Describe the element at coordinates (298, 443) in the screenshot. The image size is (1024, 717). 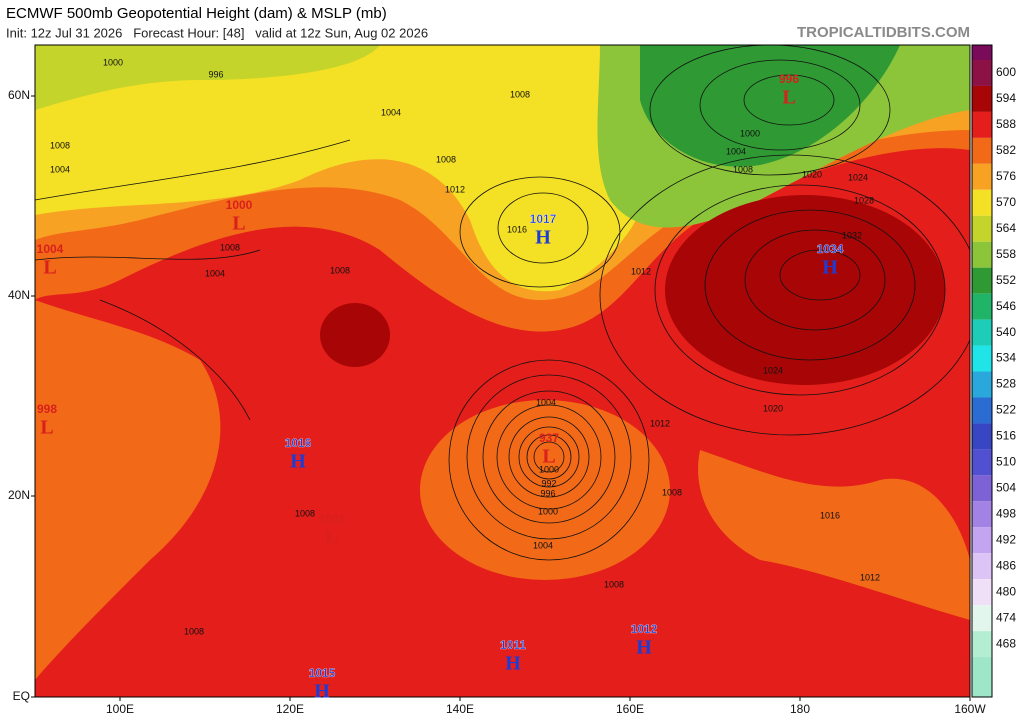
I see `center-value: 1016` at that location.